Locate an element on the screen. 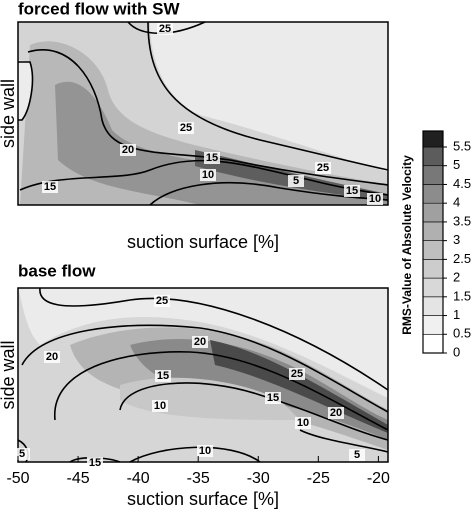  colorbar-tick-label: 1.5 is located at coordinates (462, 295).